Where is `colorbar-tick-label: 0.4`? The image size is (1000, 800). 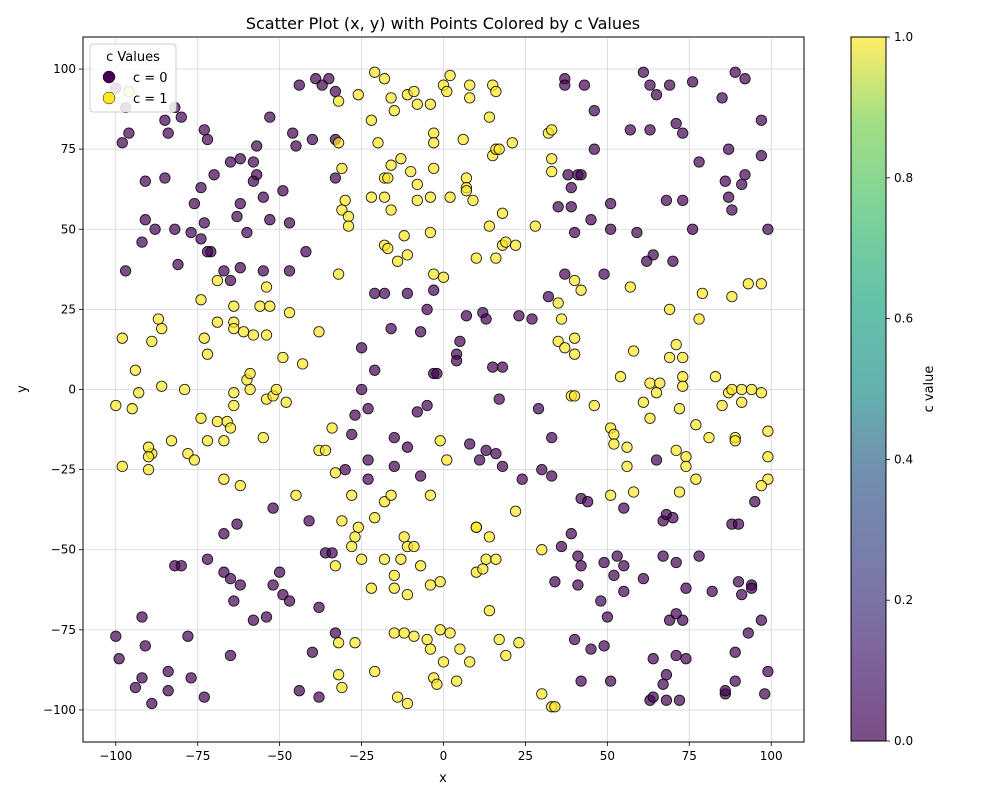
colorbar-tick-label: 0.4 is located at coordinates (903, 459).